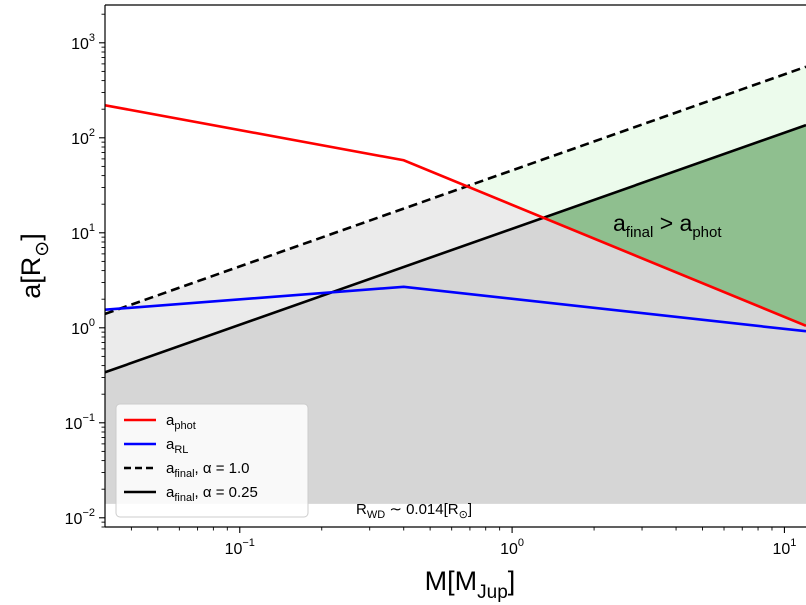  What do you see at coordinates (521, 543) in the screenshot?
I see `x-tick-exp: 0` at bounding box center [521, 543].